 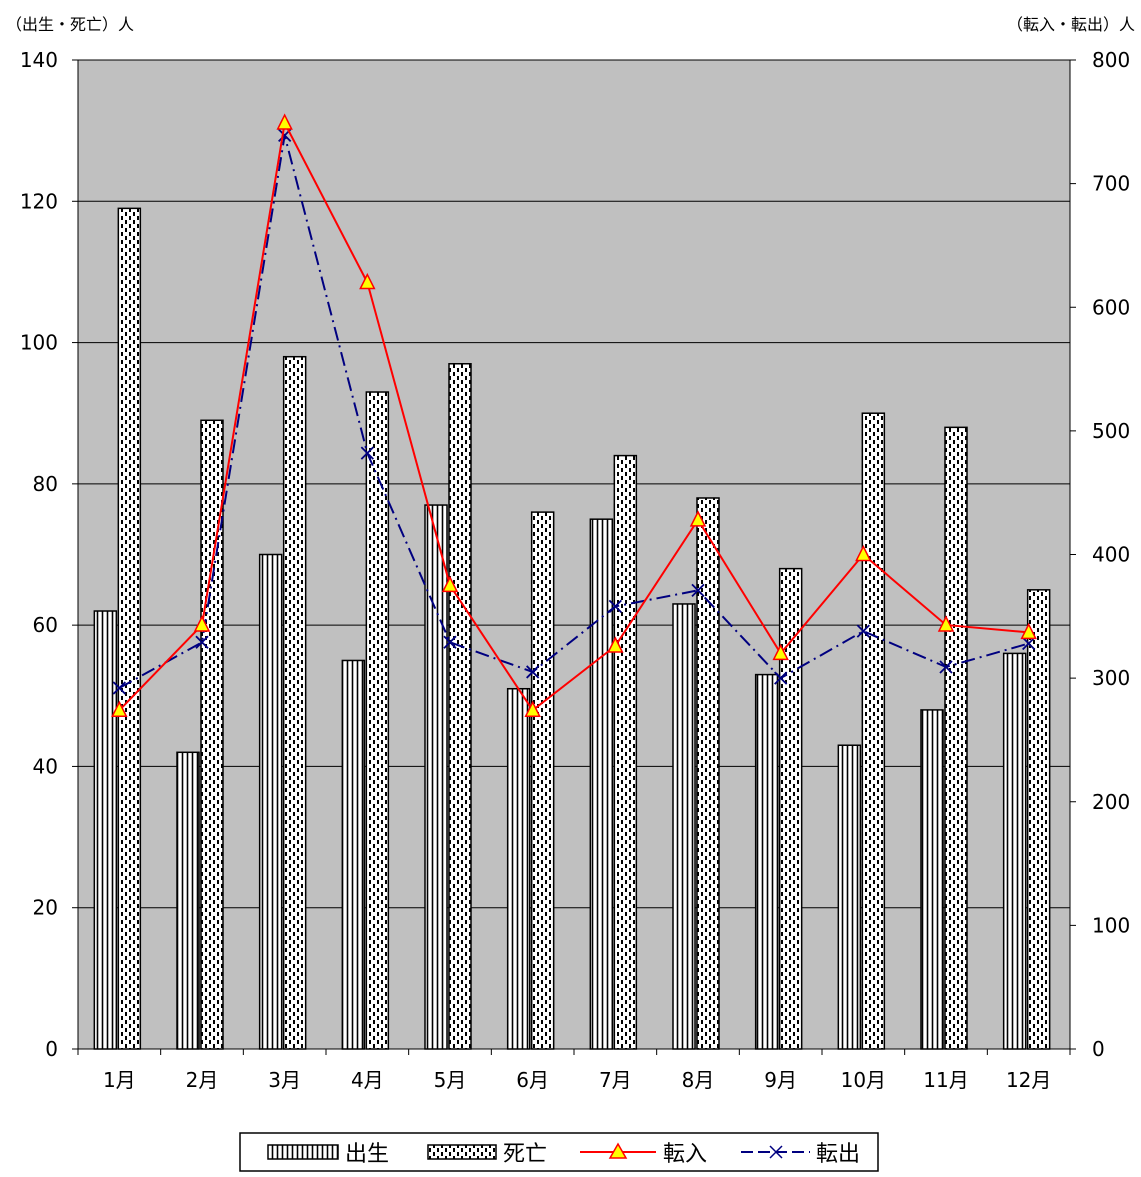 I want to click on x-tick-label: 5月, so click(x=450, y=1080).